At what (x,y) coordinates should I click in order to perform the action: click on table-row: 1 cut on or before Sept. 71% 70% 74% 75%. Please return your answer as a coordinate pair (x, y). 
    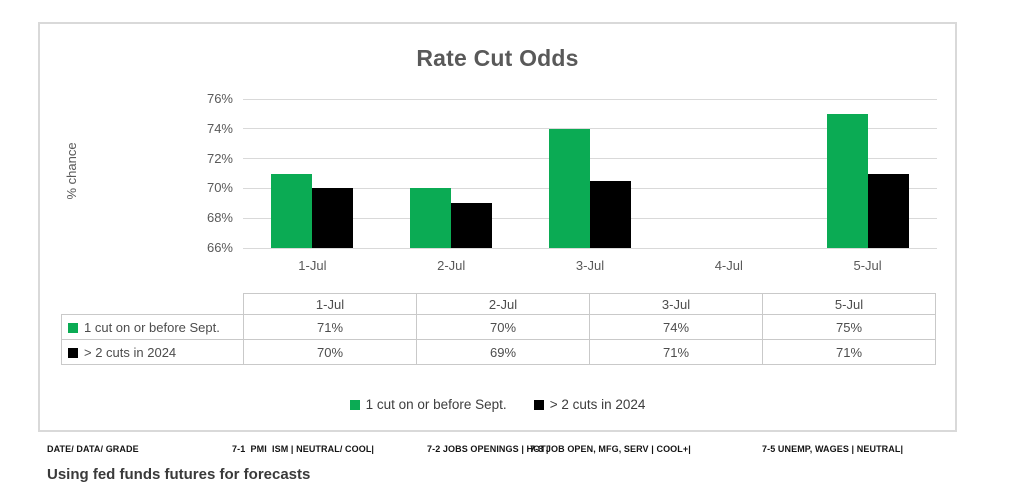
    Looking at the image, I should click on (498, 327).